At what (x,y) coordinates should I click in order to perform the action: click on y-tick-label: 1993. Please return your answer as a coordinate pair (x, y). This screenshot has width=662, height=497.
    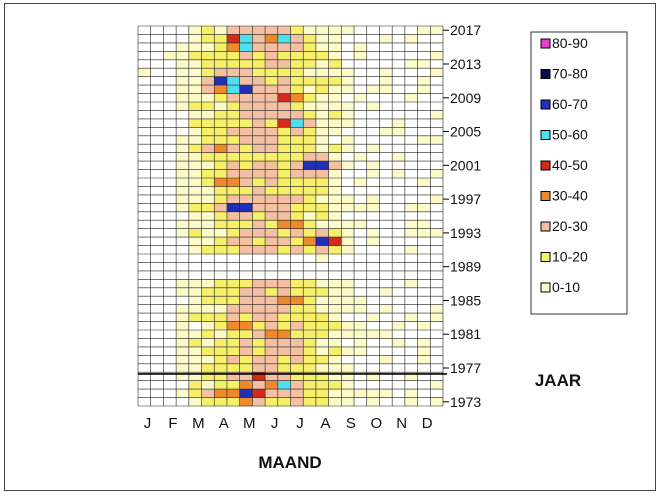
    Looking at the image, I should click on (465, 233).